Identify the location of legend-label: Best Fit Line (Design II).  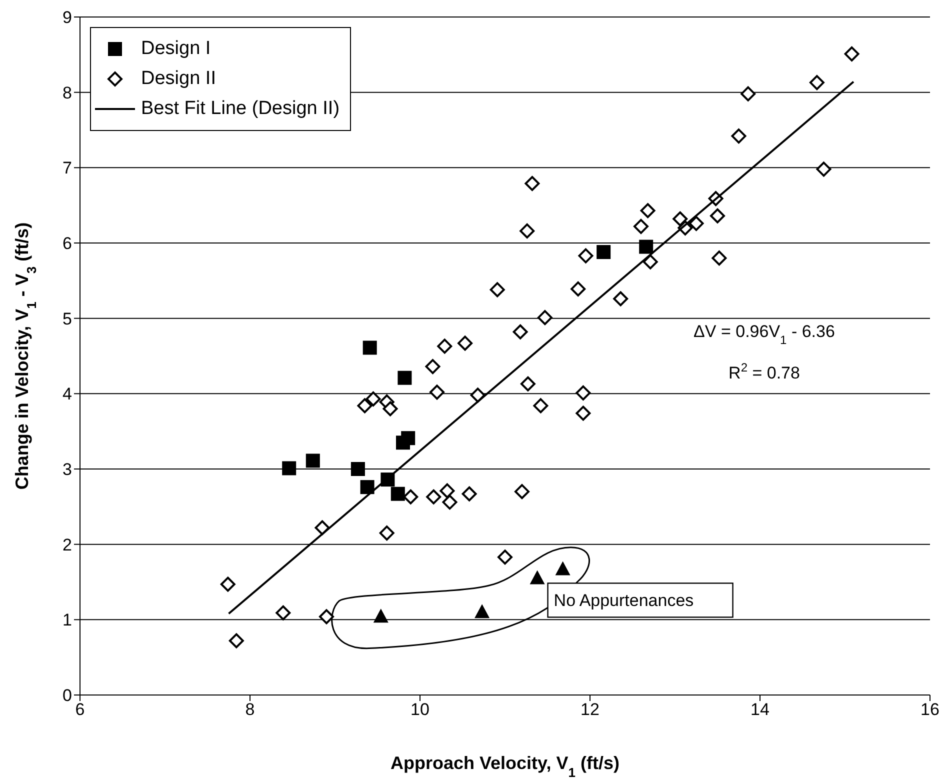
(240, 108).